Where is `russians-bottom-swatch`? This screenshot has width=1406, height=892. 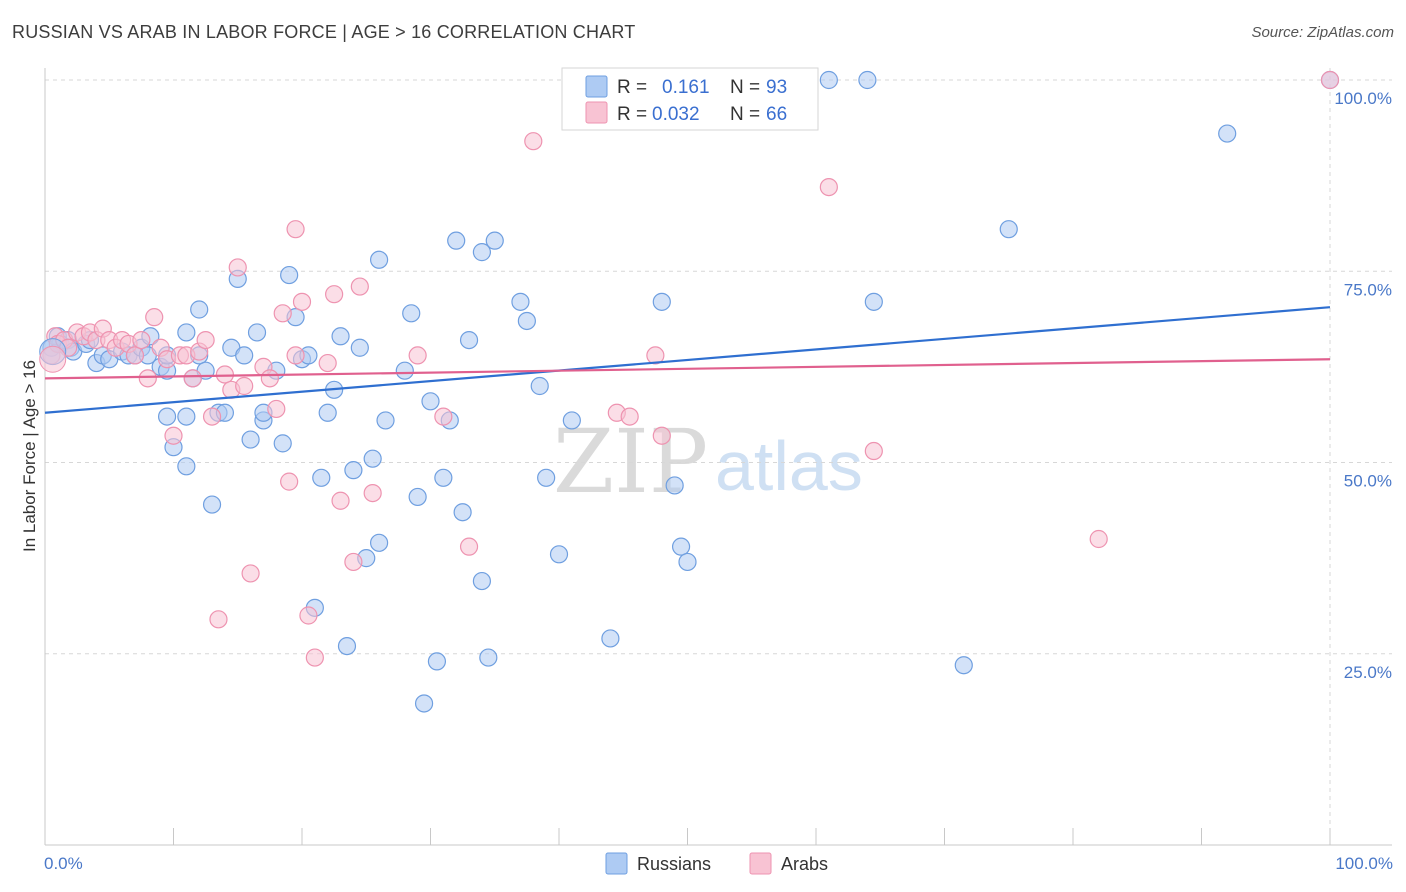
russians-bottom-swatch is located at coordinates (616, 863).